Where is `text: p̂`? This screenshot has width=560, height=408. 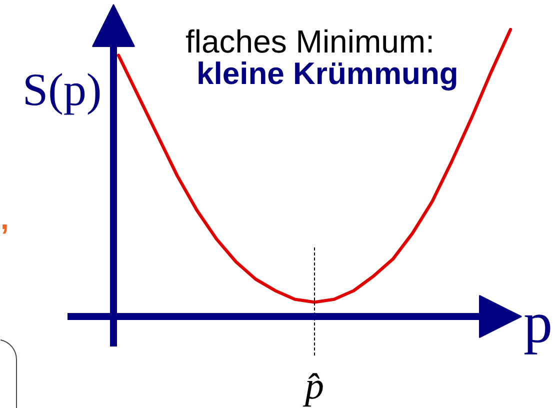
text: p̂ is located at coordinates (313, 387).